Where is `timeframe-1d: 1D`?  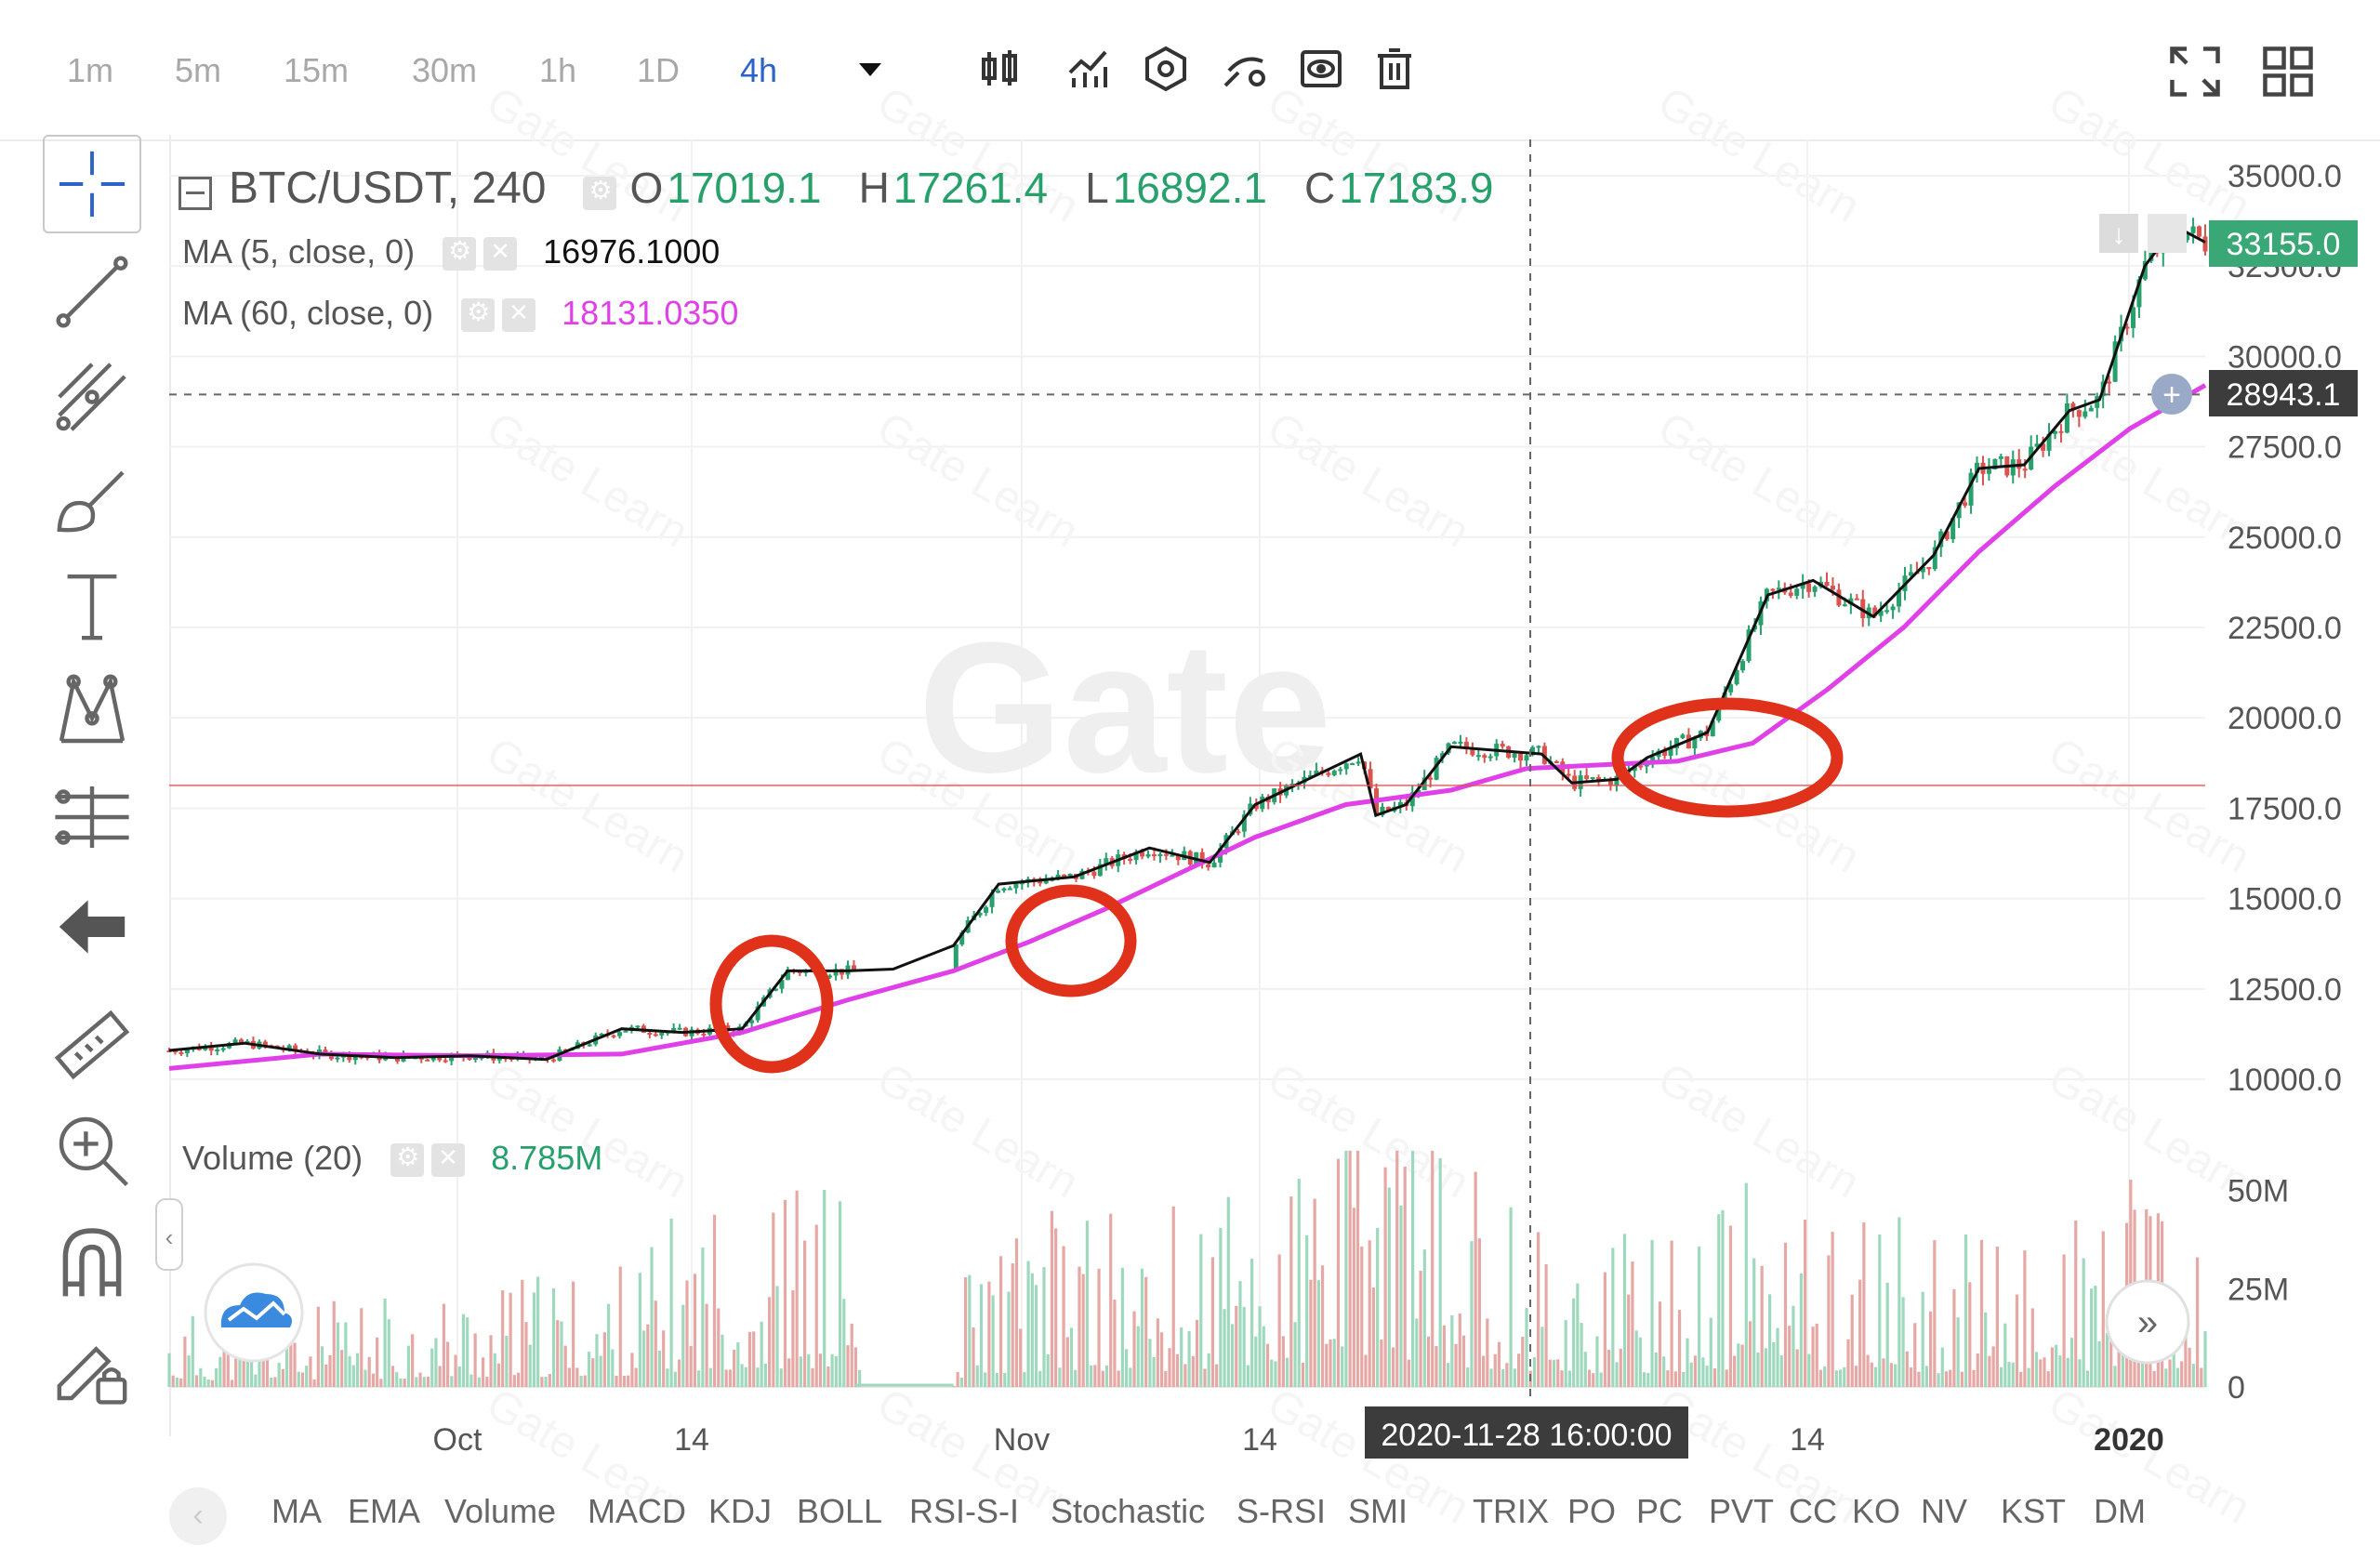 timeframe-1d: 1D is located at coordinates (659, 70).